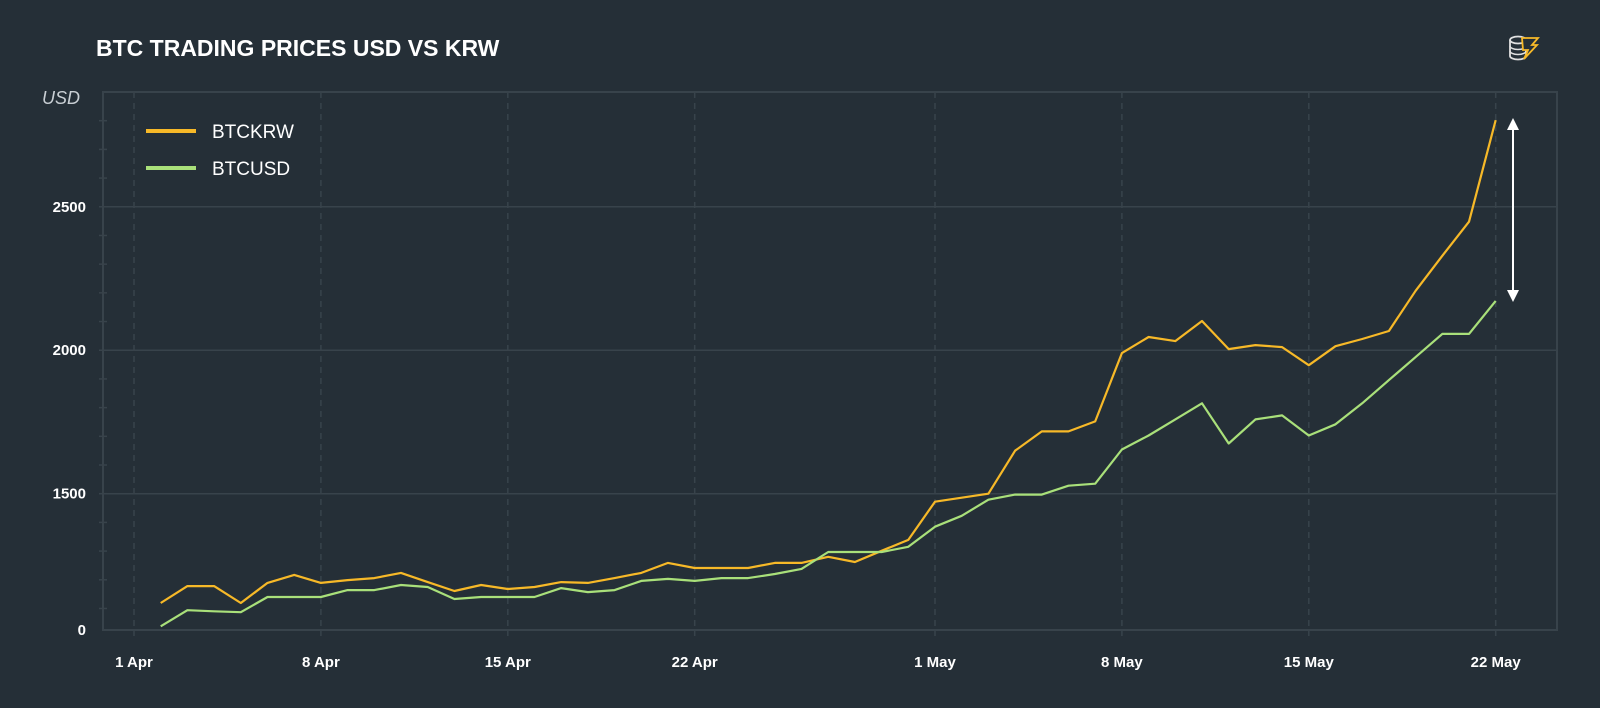  Describe the element at coordinates (253, 132) in the screenshot. I see `legend-label-btckrw: BTCKRW` at that location.